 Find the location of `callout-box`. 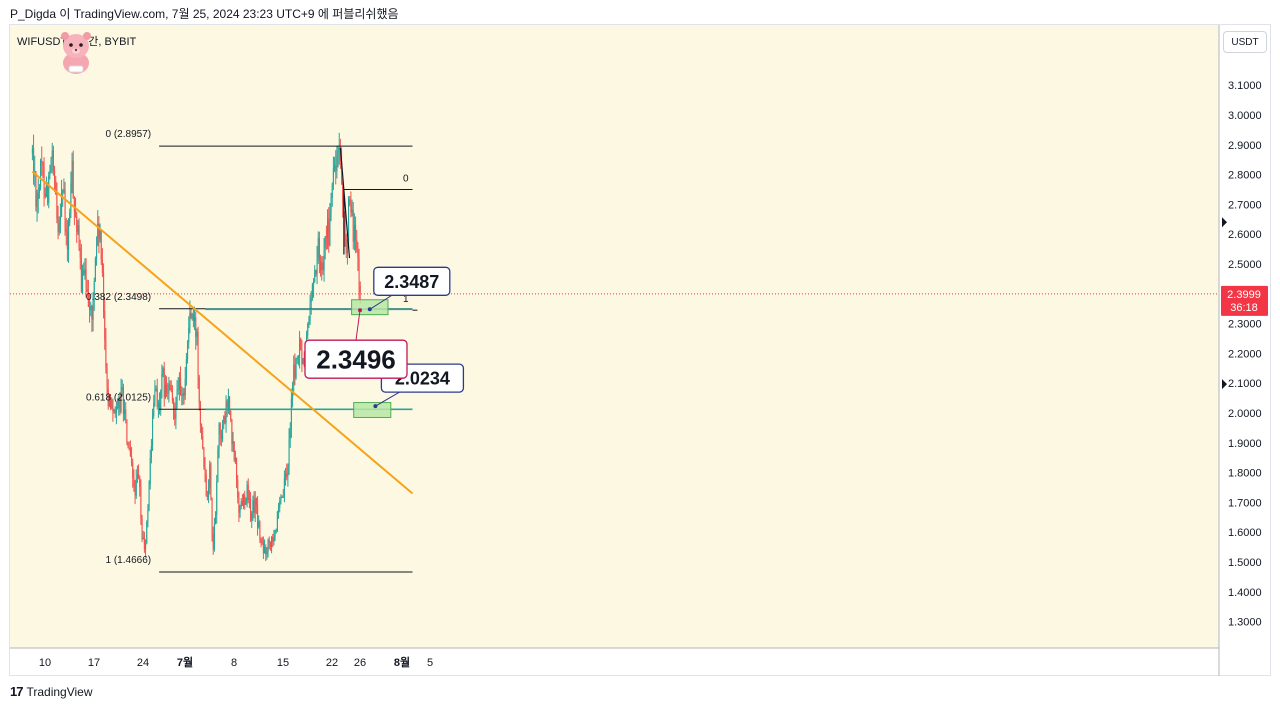

callout-box is located at coordinates (412, 281).